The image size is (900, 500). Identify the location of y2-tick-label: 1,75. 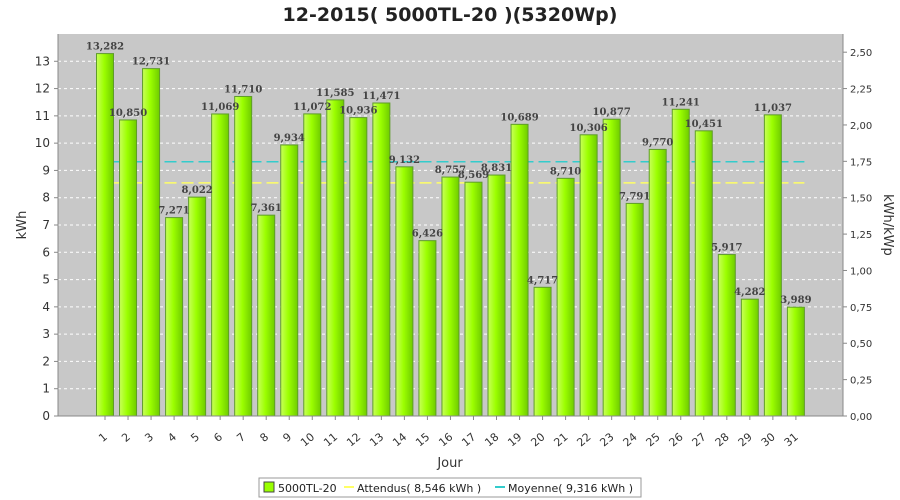
(861, 162).